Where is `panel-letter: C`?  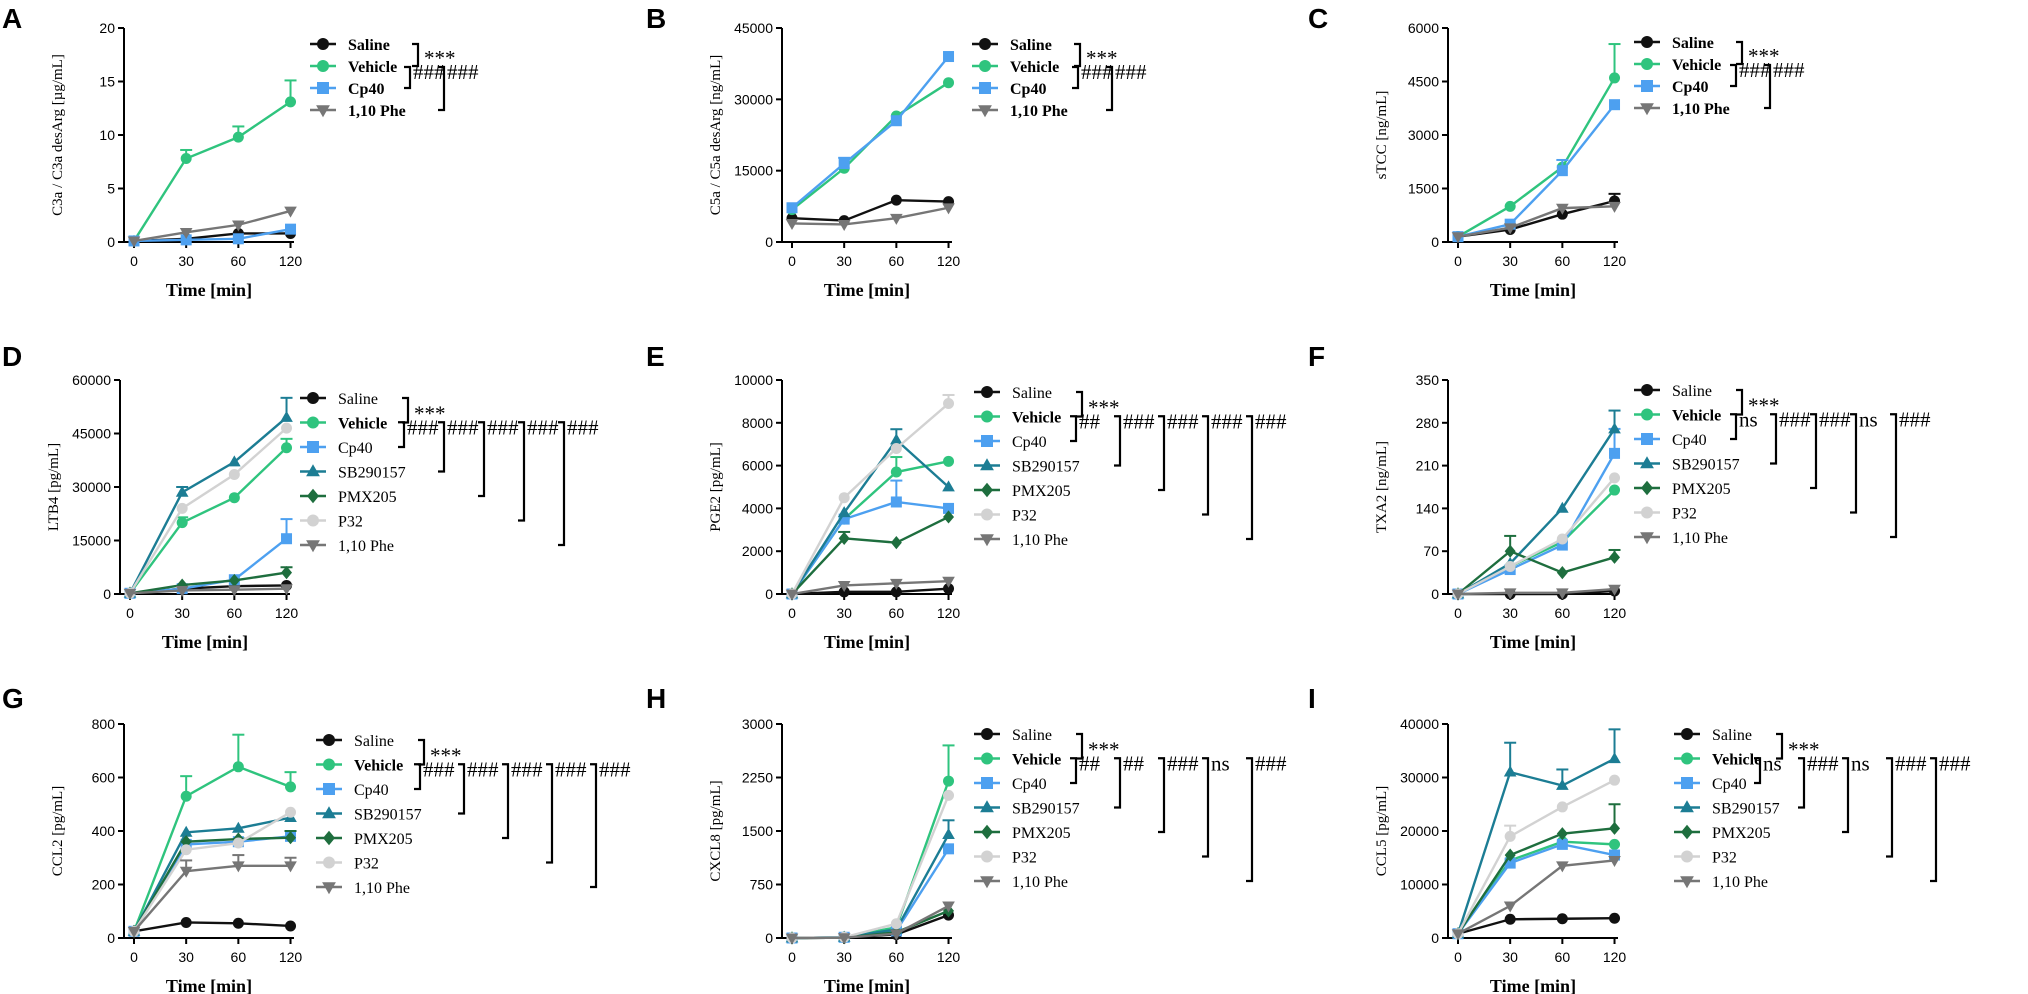 panel-letter: C is located at coordinates (1318, 18).